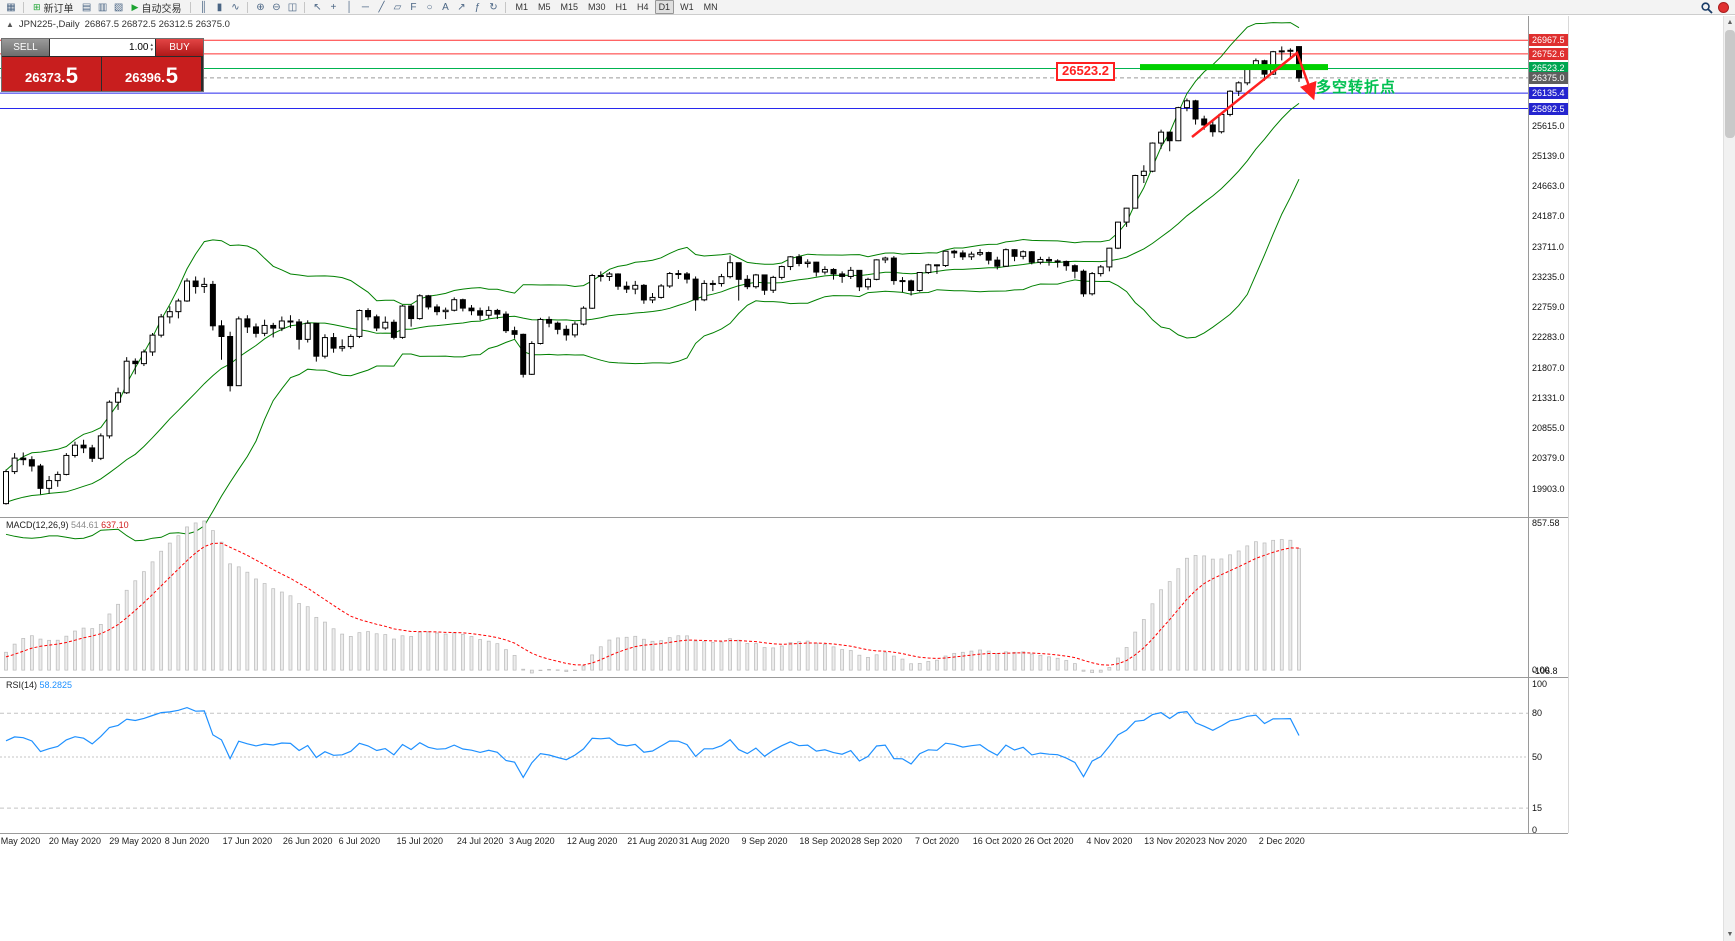 Image resolution: width=1735 pixels, height=941 pixels. I want to click on vertical-line-icon: │, so click(349, 7).